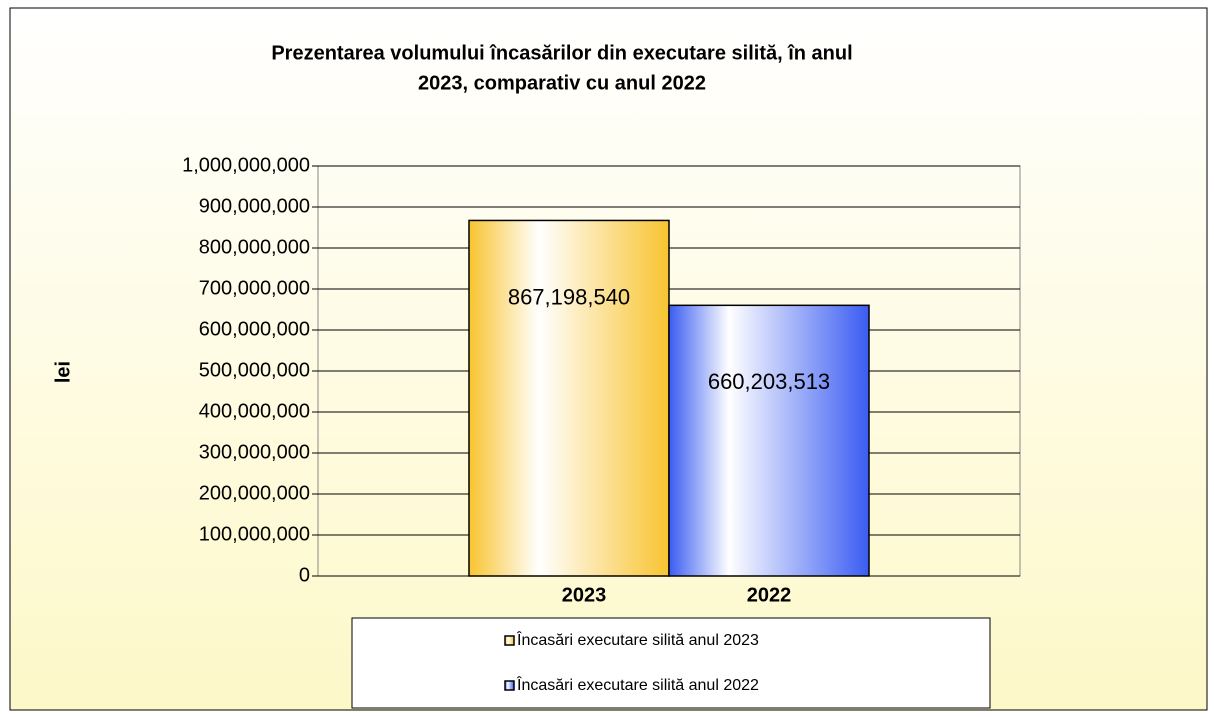  I want to click on y-tick-label: 600,000,000, so click(254, 329).